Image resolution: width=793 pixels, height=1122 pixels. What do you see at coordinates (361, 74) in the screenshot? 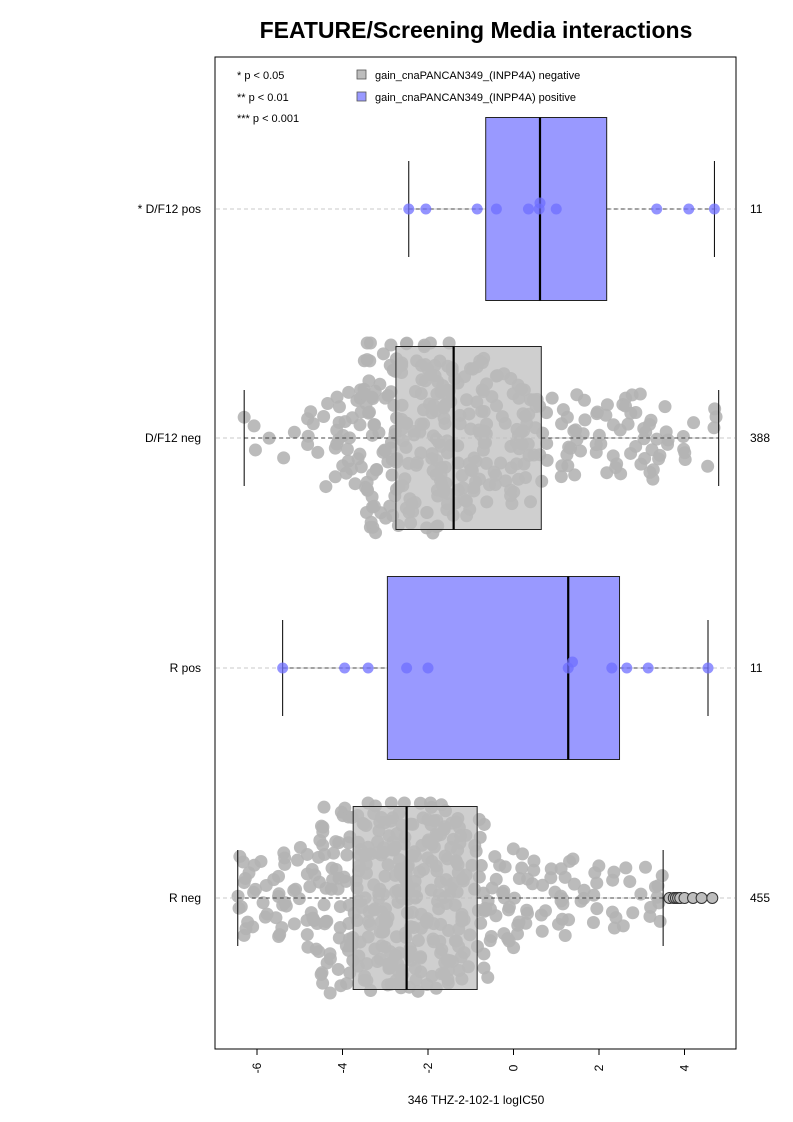
I see `legend-swatch-negative` at bounding box center [361, 74].